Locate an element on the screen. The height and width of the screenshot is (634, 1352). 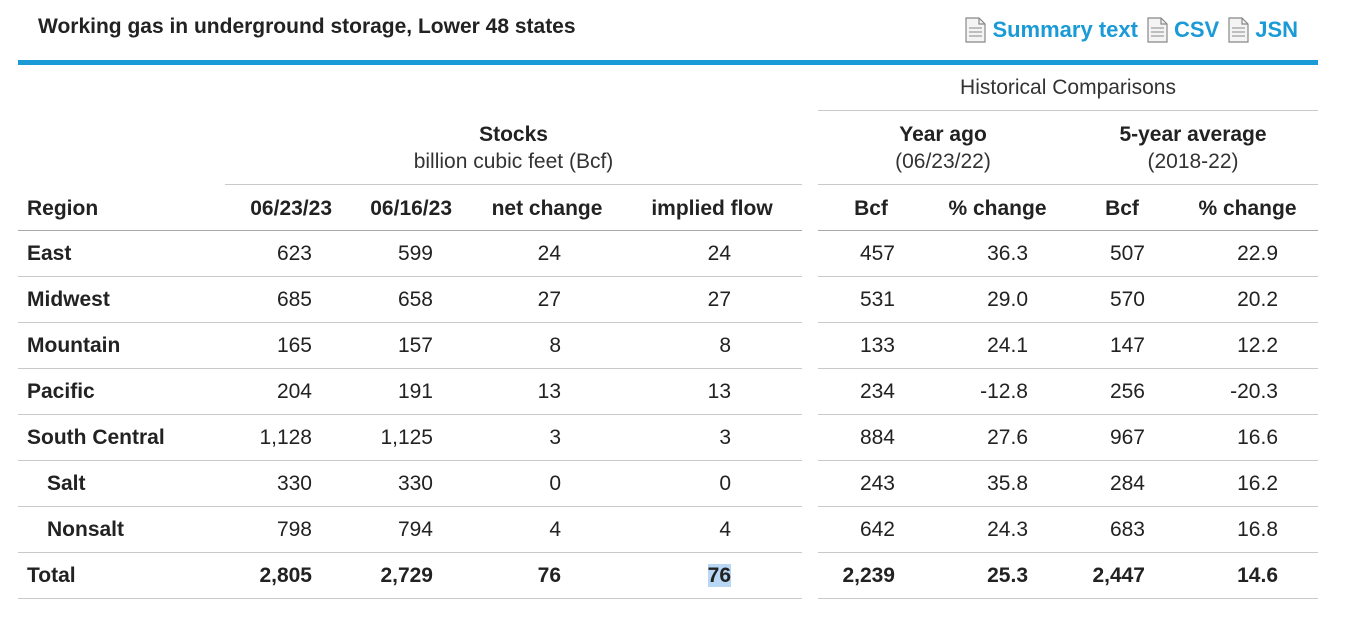
cell-region: Total is located at coordinates (51, 575).